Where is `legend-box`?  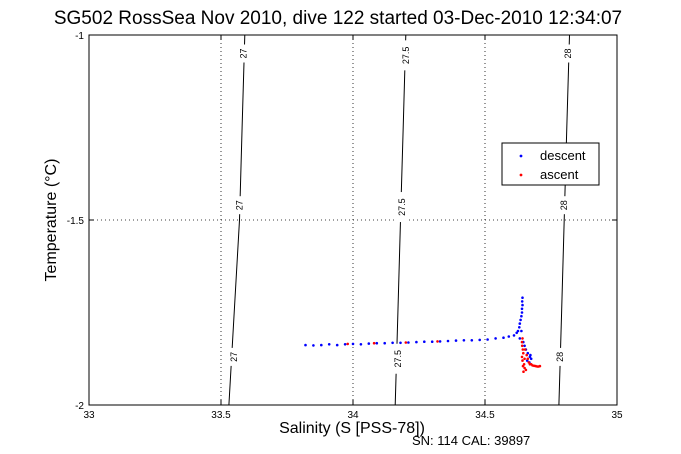 legend-box is located at coordinates (550, 164).